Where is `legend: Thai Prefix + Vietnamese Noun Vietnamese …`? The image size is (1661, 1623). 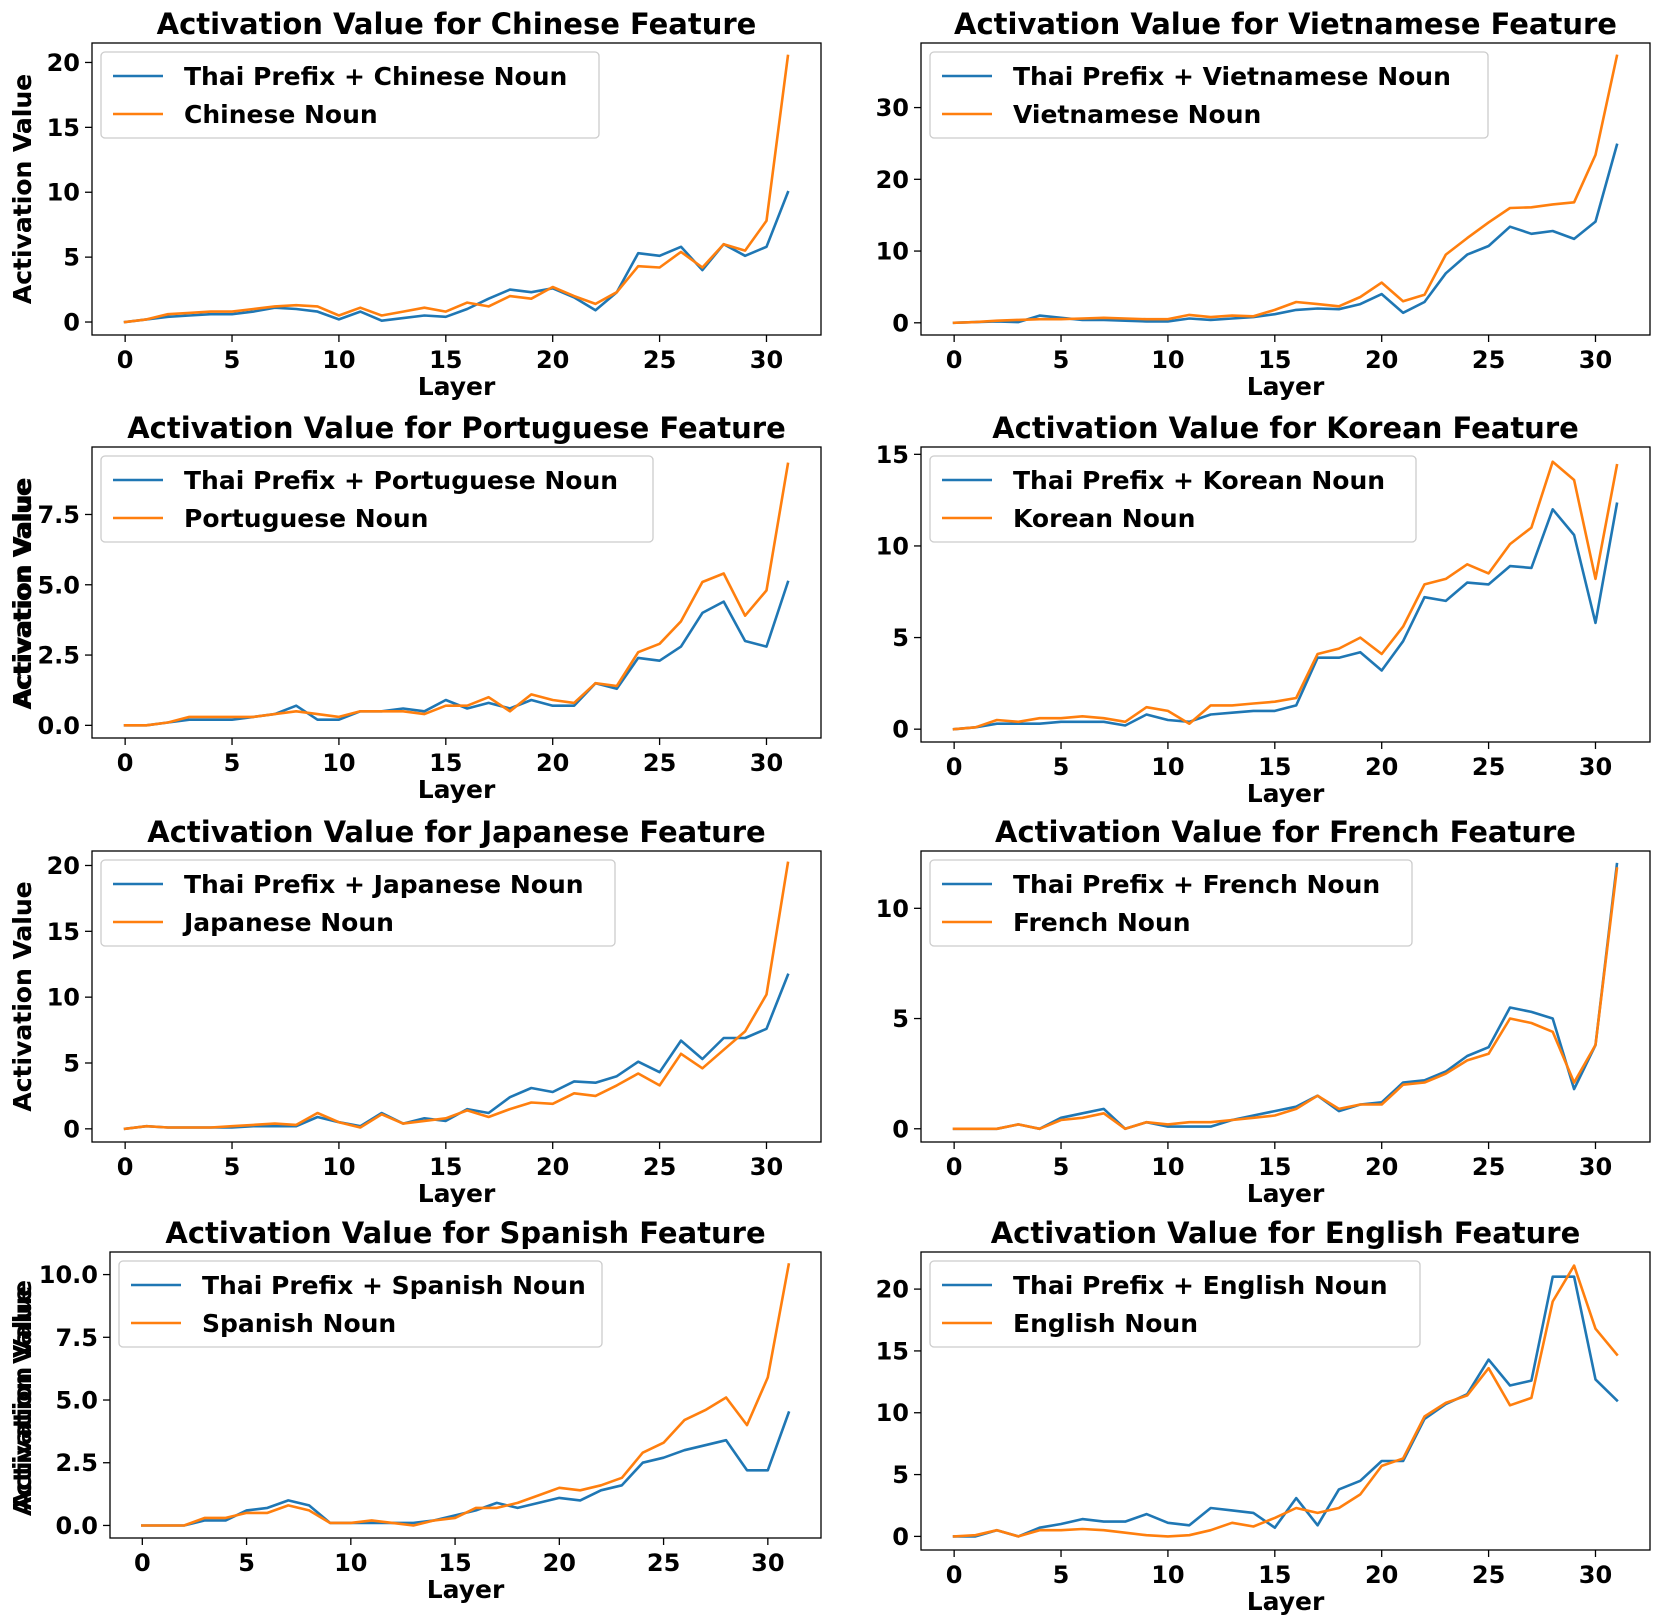 legend: Thai Prefix + Vietnamese Noun Vietnamese … is located at coordinates (1209, 95).